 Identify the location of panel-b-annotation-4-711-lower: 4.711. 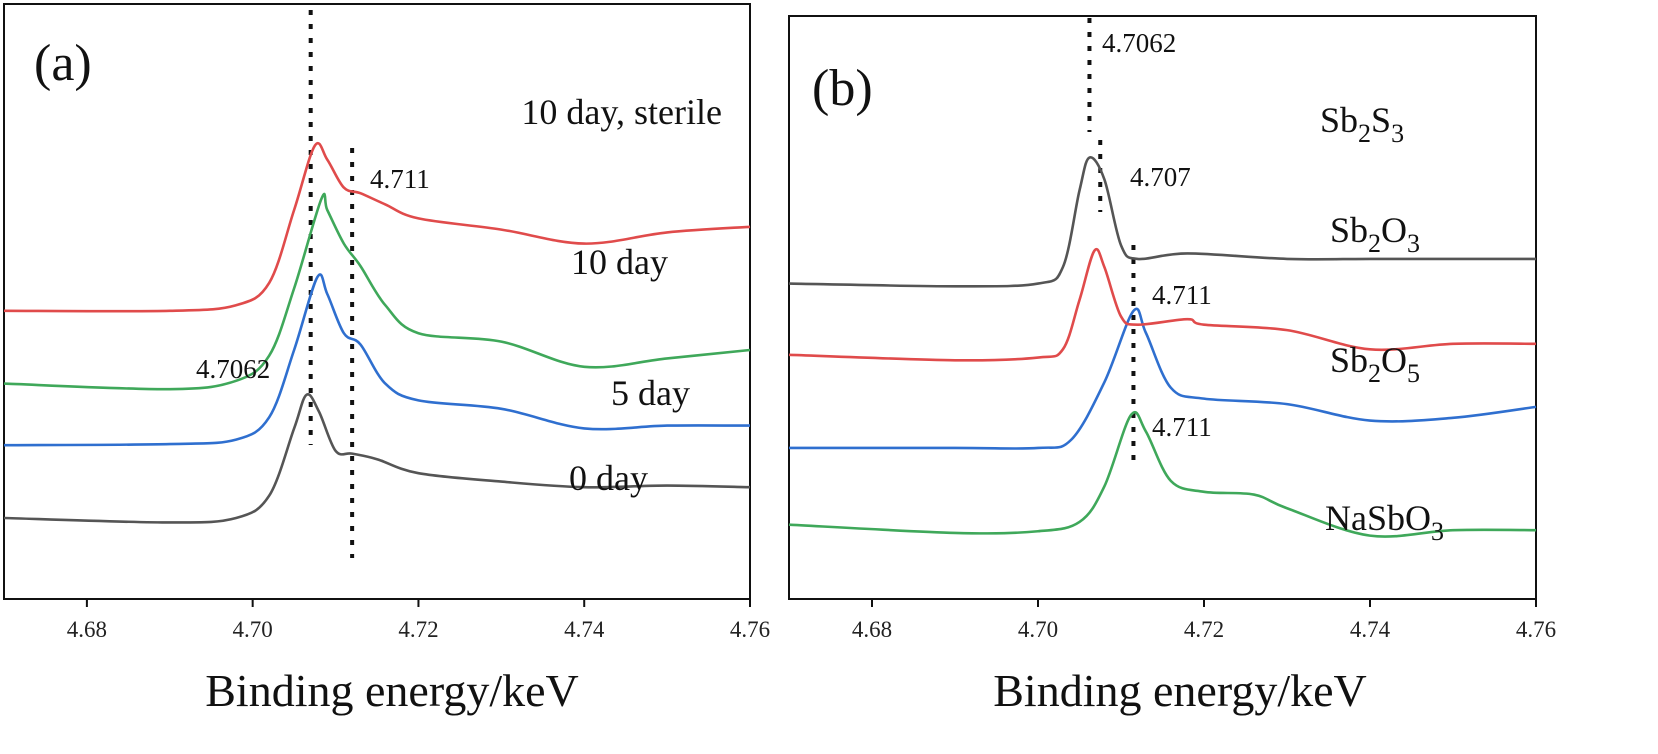
(1182, 427).